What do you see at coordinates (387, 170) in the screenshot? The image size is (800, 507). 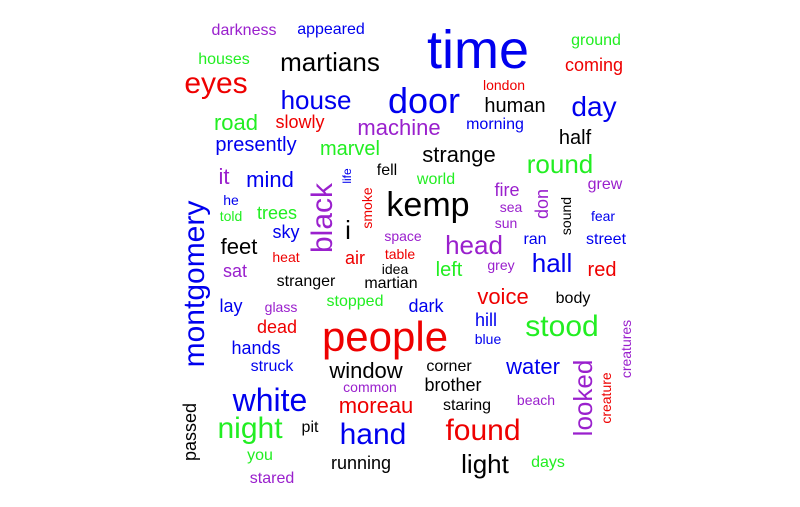 I see `word-fell: fell` at bounding box center [387, 170].